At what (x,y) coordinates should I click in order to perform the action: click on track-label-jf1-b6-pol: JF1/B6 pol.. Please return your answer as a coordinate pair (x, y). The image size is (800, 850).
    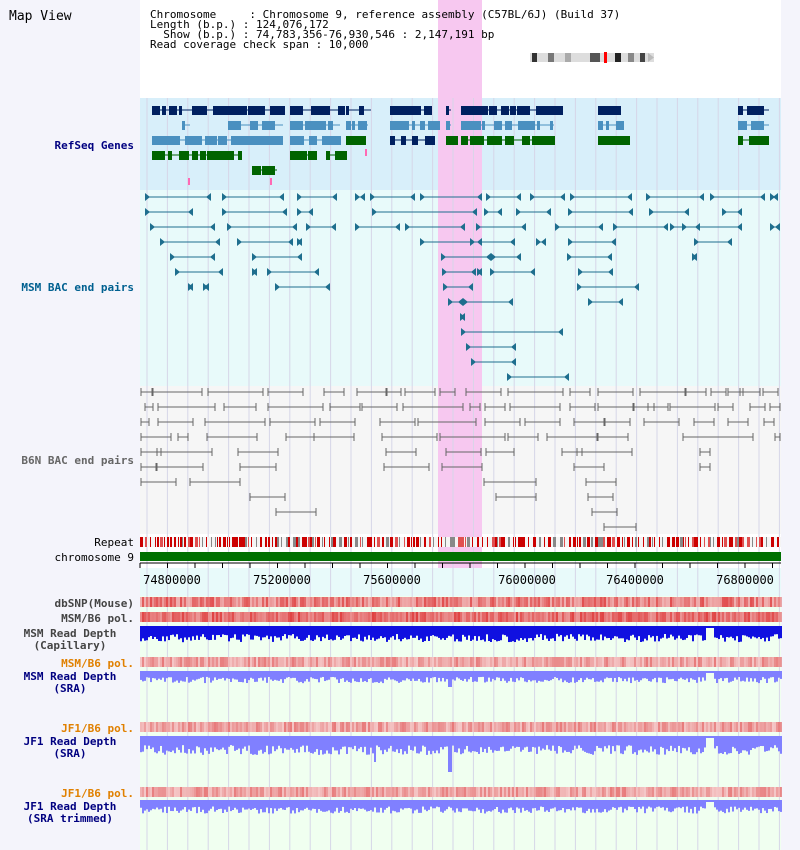
    Looking at the image, I should click on (97, 728).